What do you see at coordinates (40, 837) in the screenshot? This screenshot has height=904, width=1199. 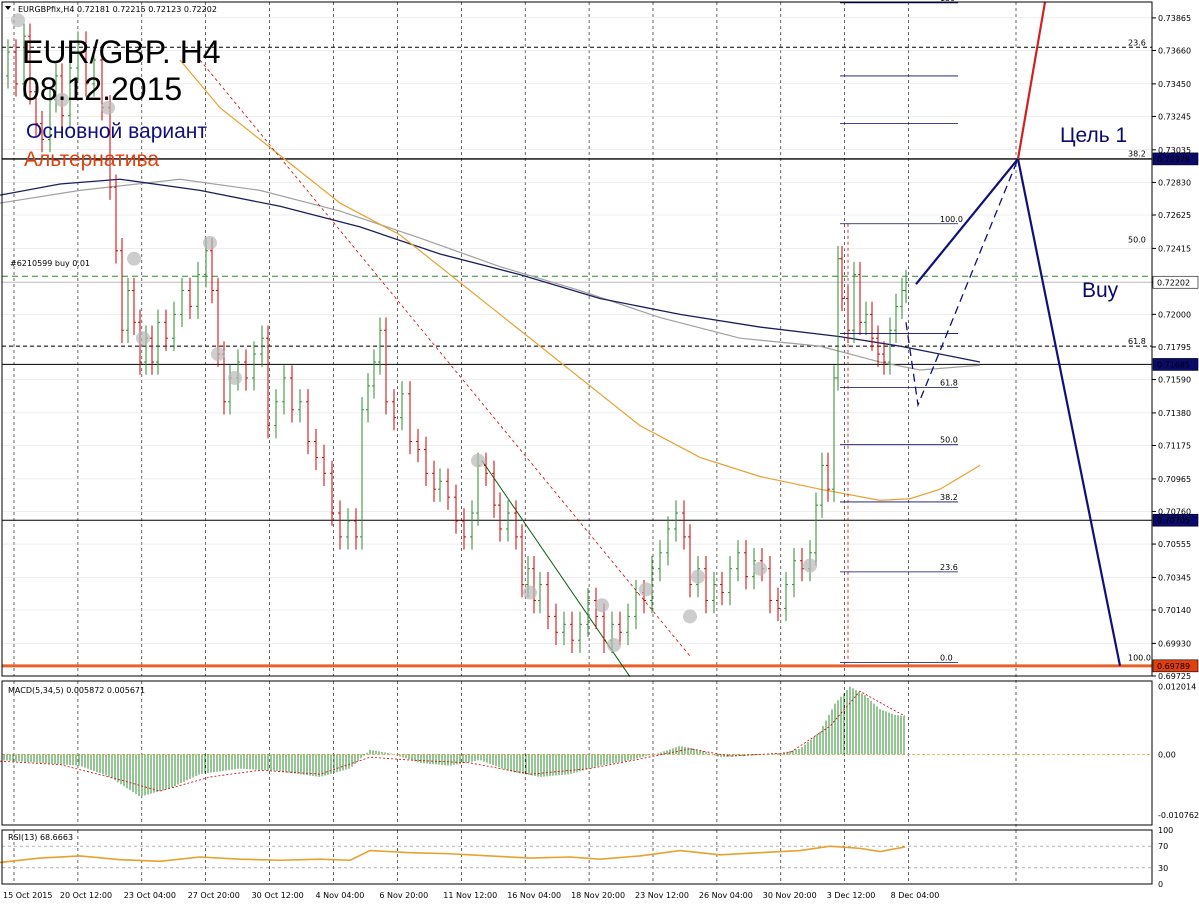 I see `rsi-label: RSI(13) 68.6663` at bounding box center [40, 837].